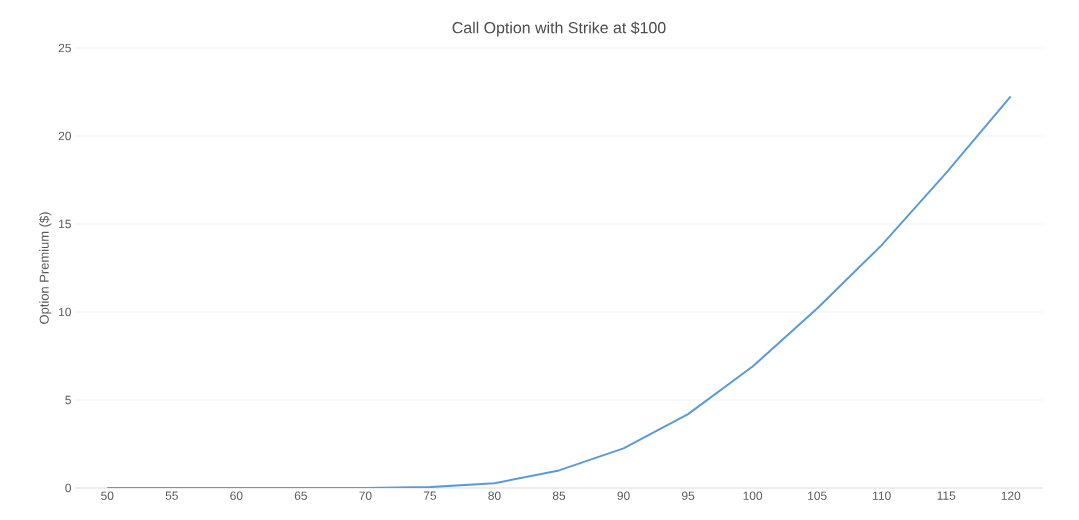 This screenshot has height=520, width=1079. I want to click on y-tick-label: 15, so click(65, 224).